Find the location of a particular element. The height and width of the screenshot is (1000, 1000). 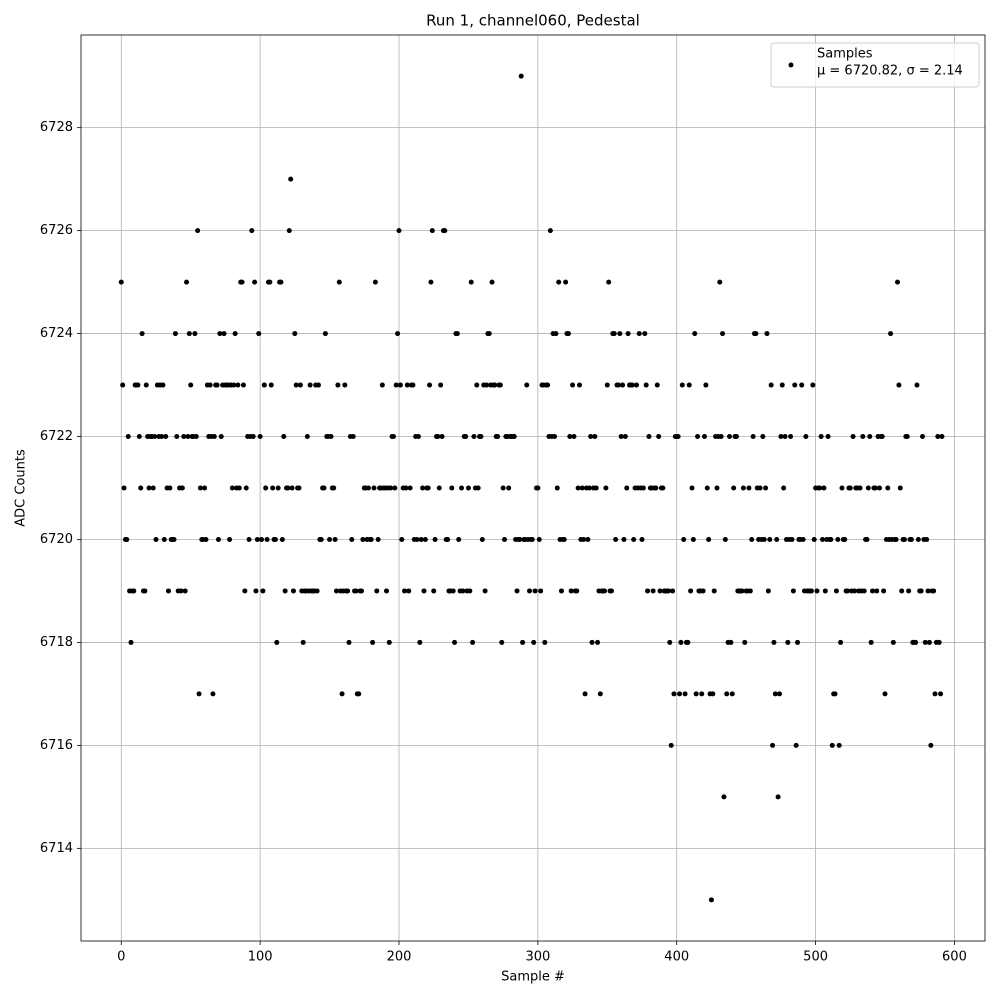

y-tick-label: 6724 is located at coordinates (56, 333).